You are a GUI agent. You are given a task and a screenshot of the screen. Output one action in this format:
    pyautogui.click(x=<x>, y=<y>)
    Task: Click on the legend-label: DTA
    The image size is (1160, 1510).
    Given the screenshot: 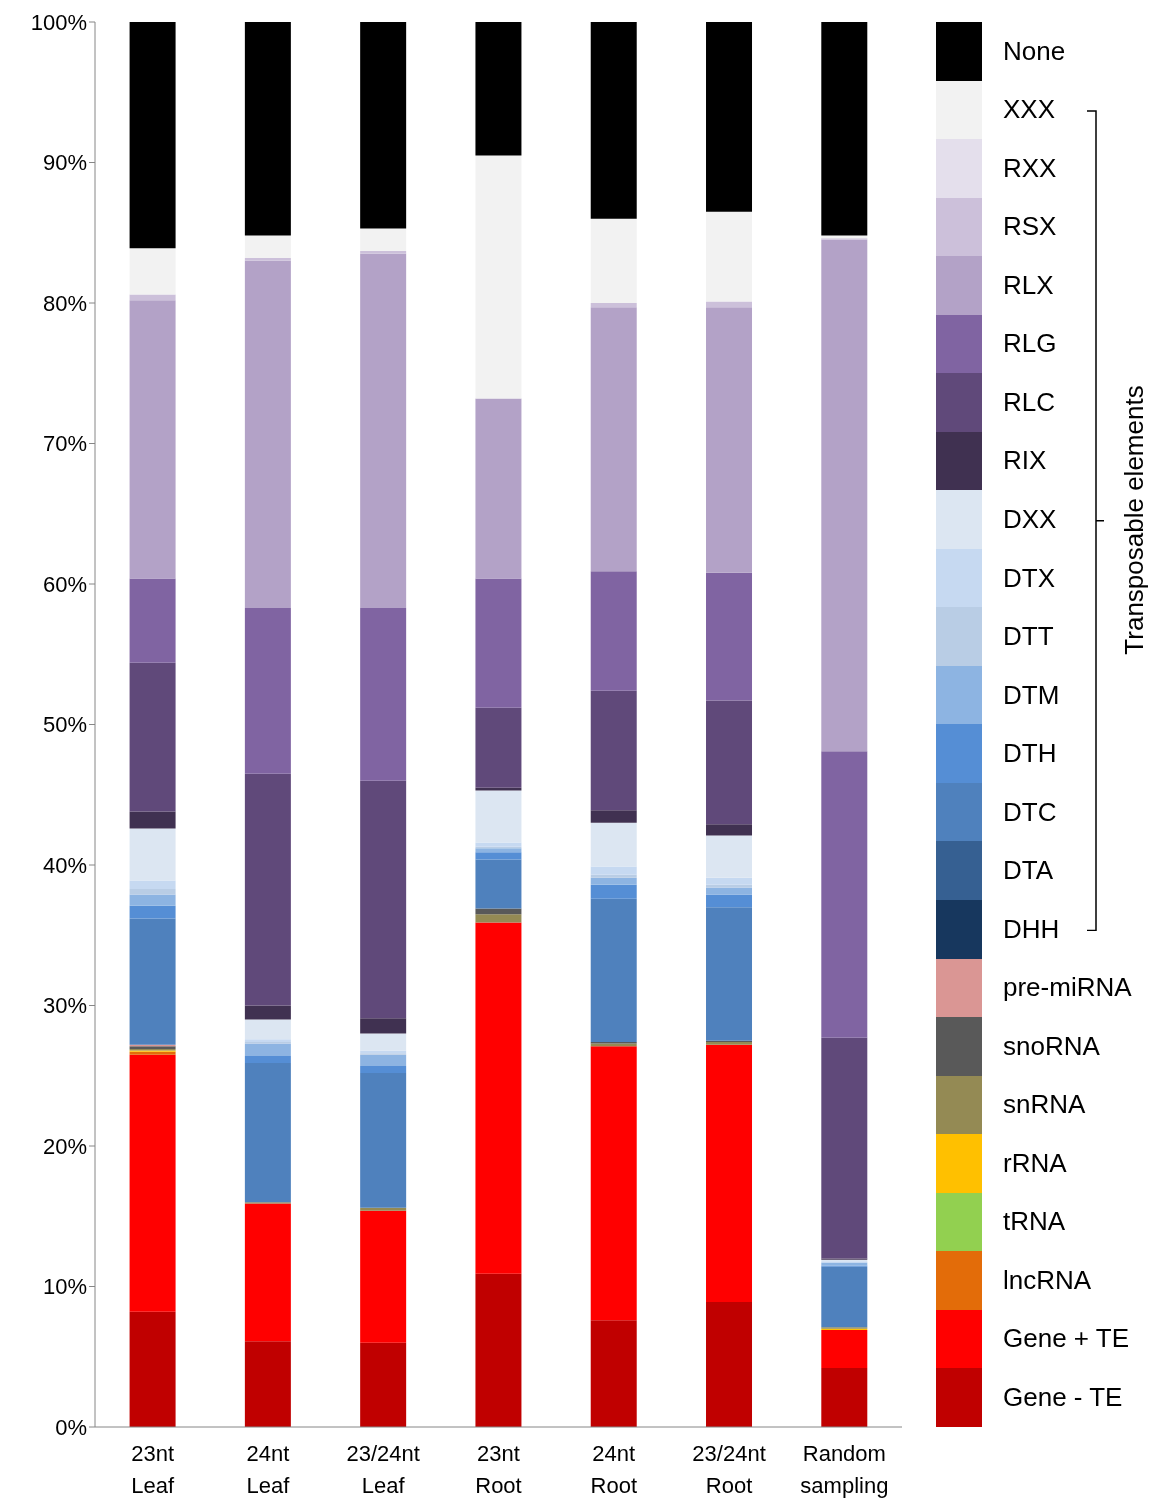 What is the action you would take?
    pyautogui.click(x=1028, y=871)
    